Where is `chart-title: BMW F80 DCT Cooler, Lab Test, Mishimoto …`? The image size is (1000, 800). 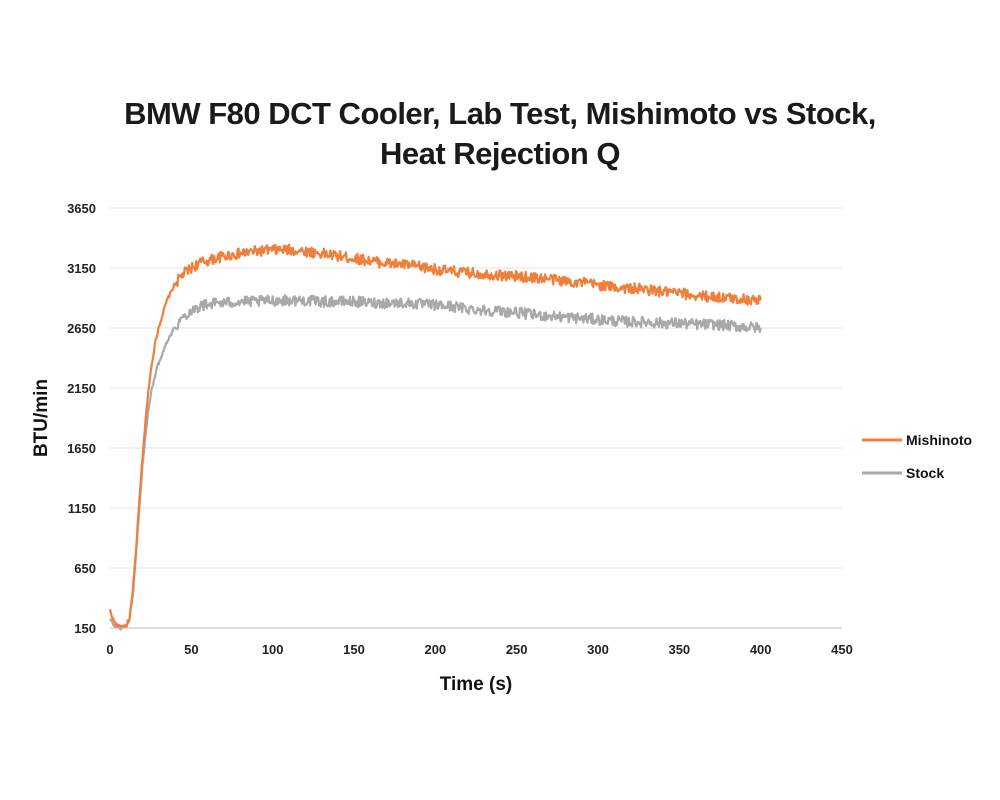 chart-title: BMW F80 DCT Cooler, Lab Test, Mishimoto … is located at coordinates (500, 134).